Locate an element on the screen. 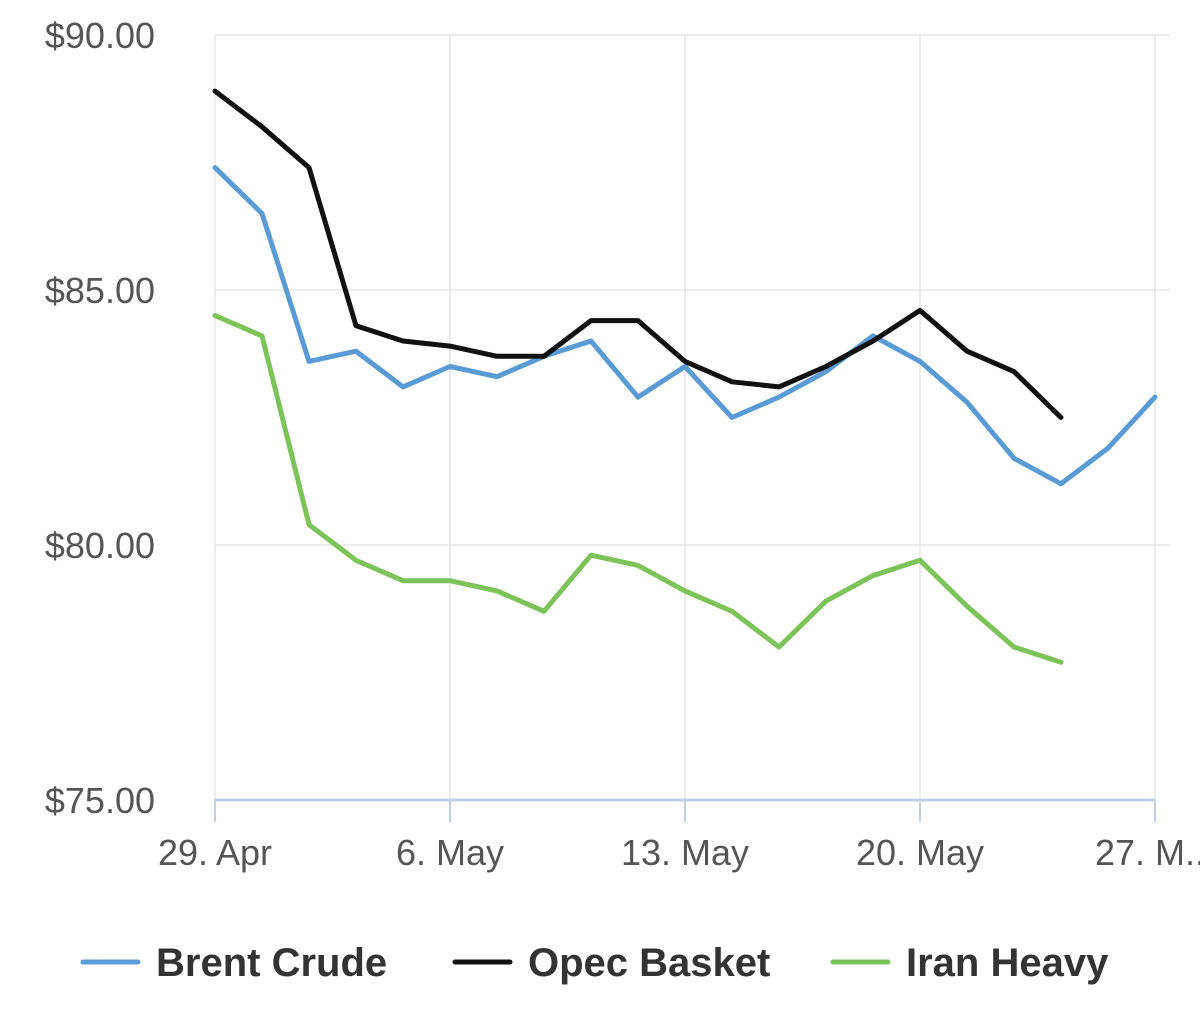 This screenshot has height=1015, width=1200. y-axis: $75.00 $80.00 $85.00 $90.00 is located at coordinates (100, 418).